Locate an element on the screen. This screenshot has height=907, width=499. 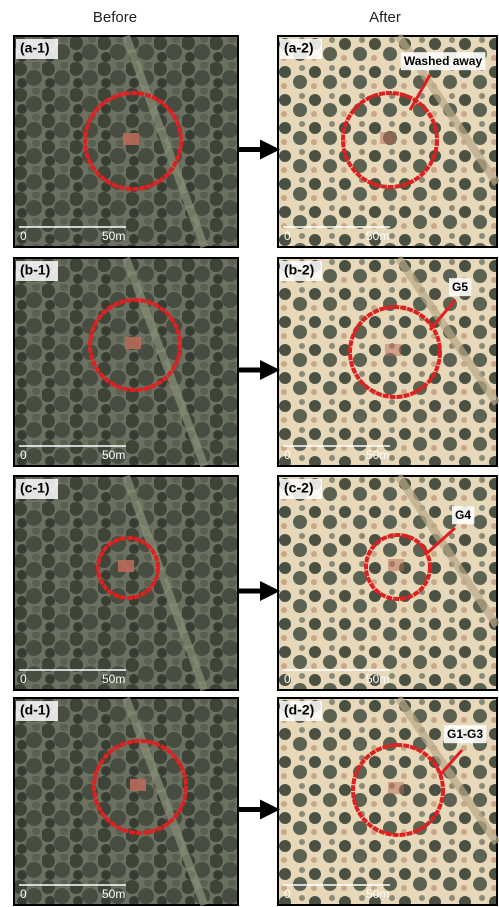
annotation: G1-G3 is located at coordinates (465, 734).